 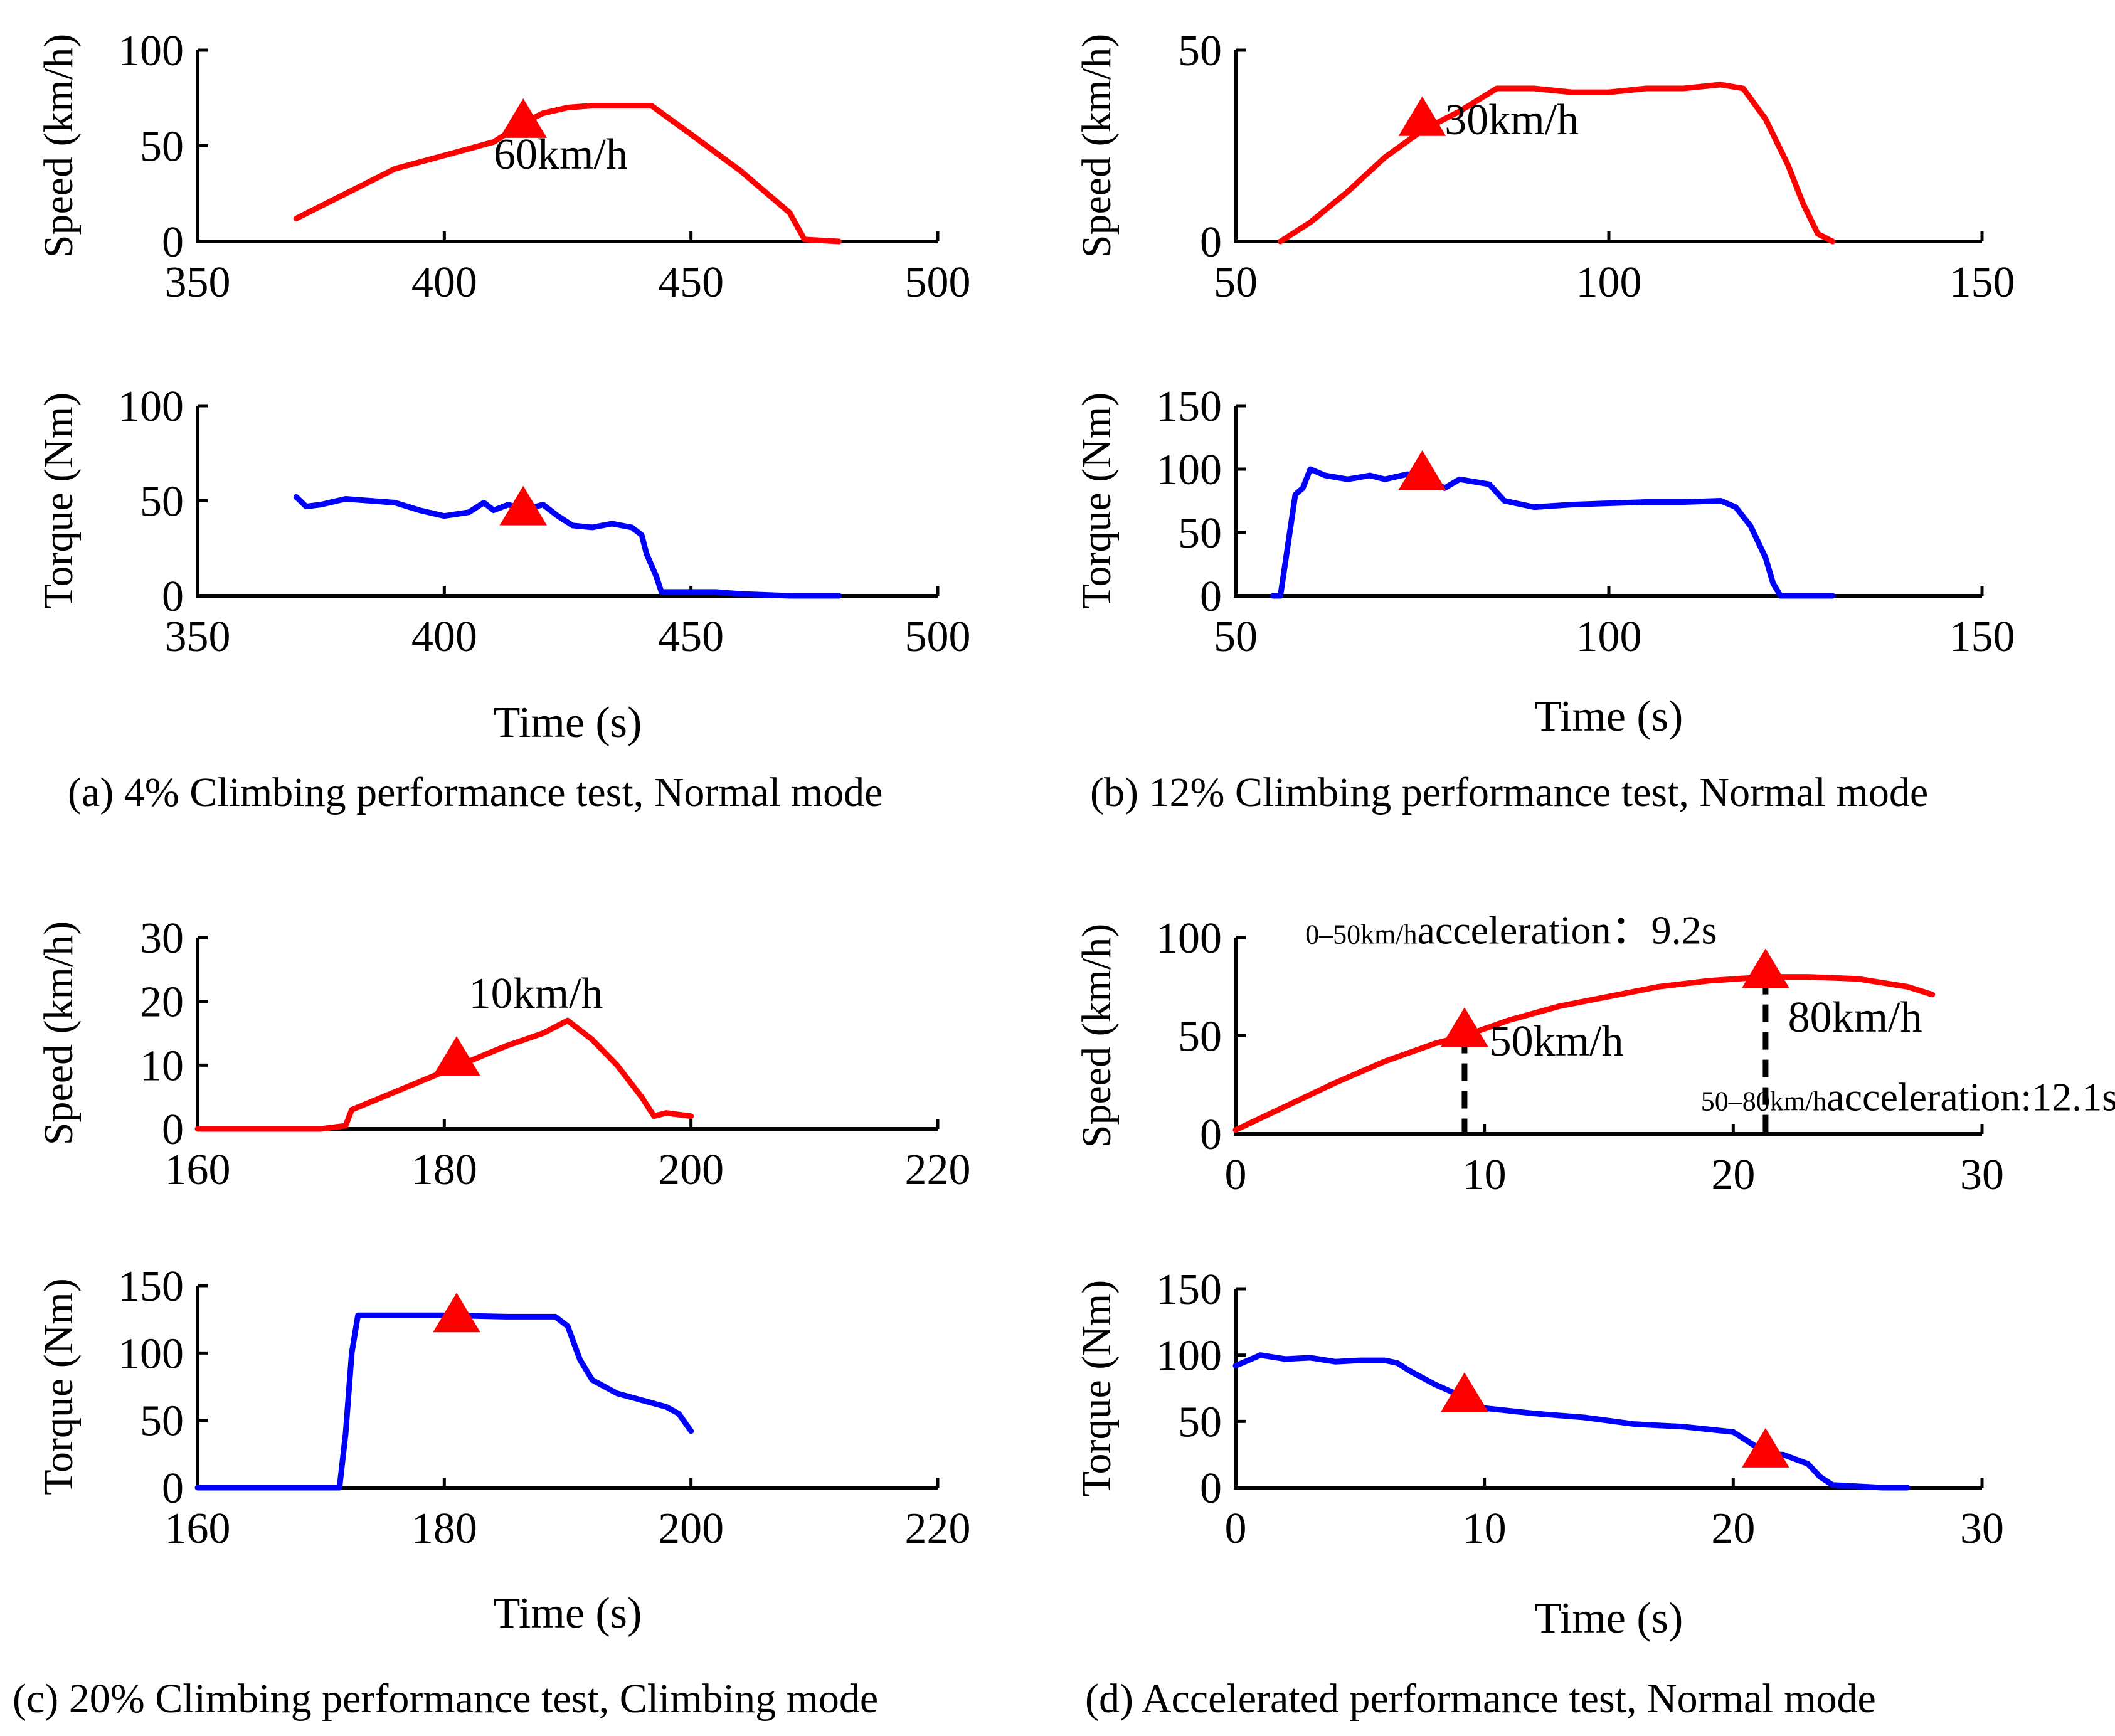 I want to click on annotation-label: 30km/h, so click(x=1511, y=120).